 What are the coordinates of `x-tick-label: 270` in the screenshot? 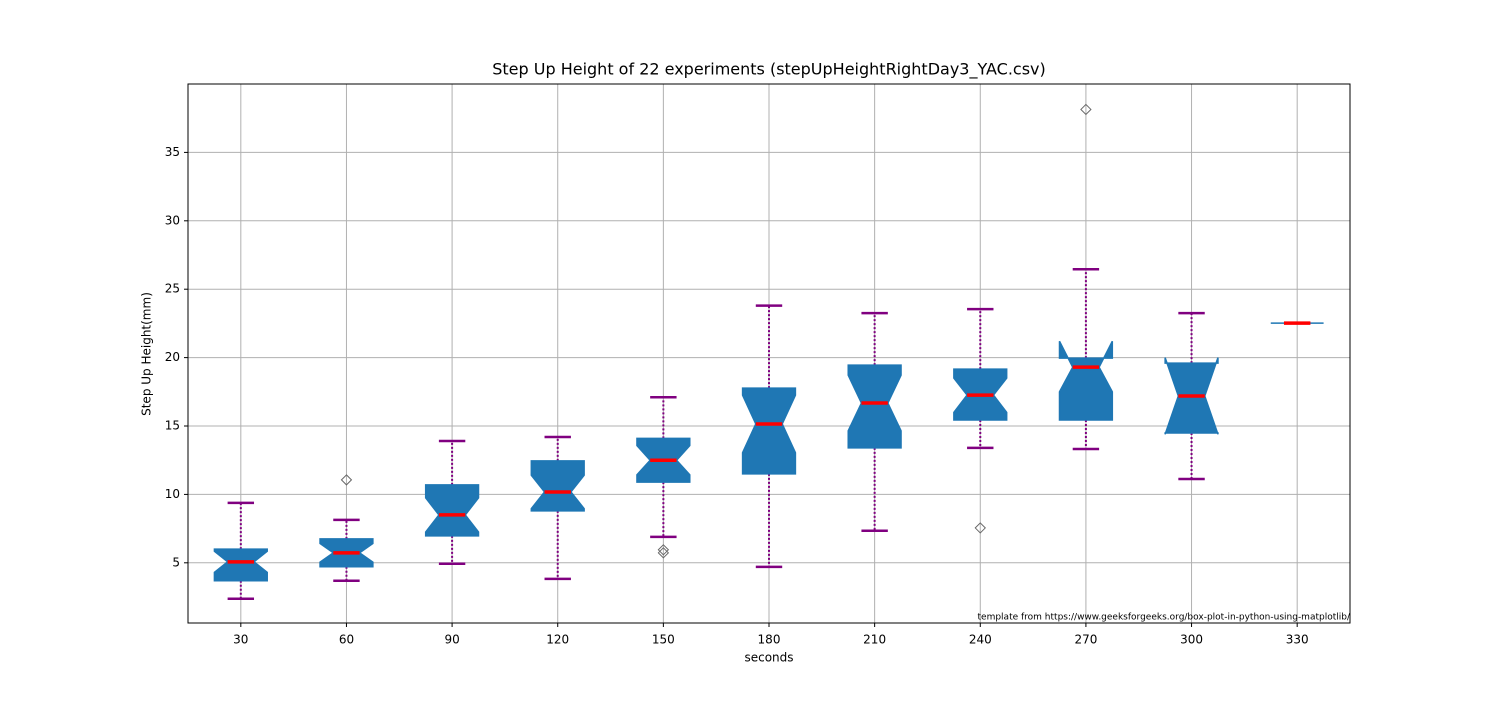 It's located at (1085, 640).